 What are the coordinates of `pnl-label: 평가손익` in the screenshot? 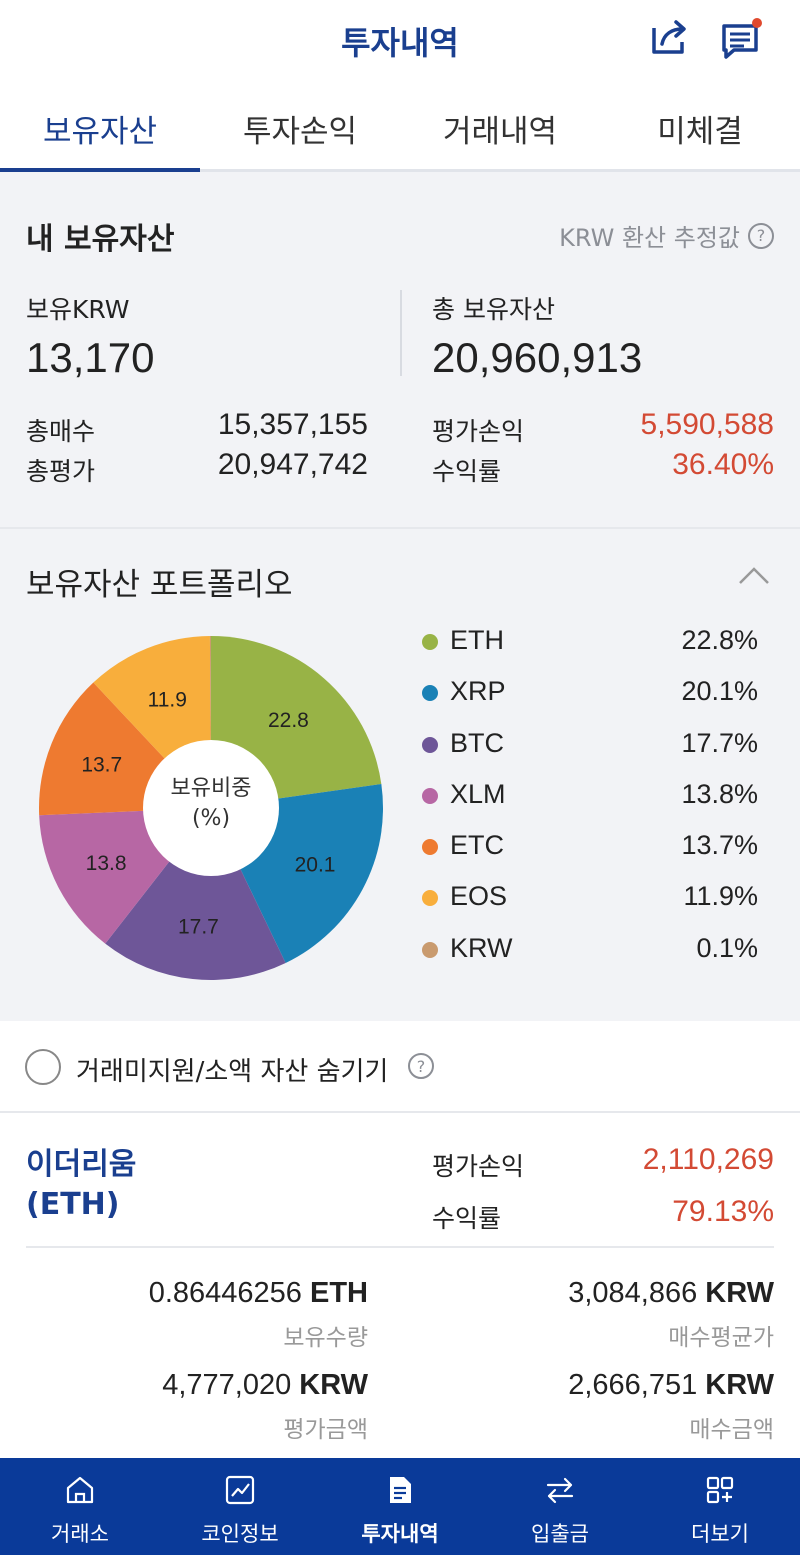 It's located at (478, 431).